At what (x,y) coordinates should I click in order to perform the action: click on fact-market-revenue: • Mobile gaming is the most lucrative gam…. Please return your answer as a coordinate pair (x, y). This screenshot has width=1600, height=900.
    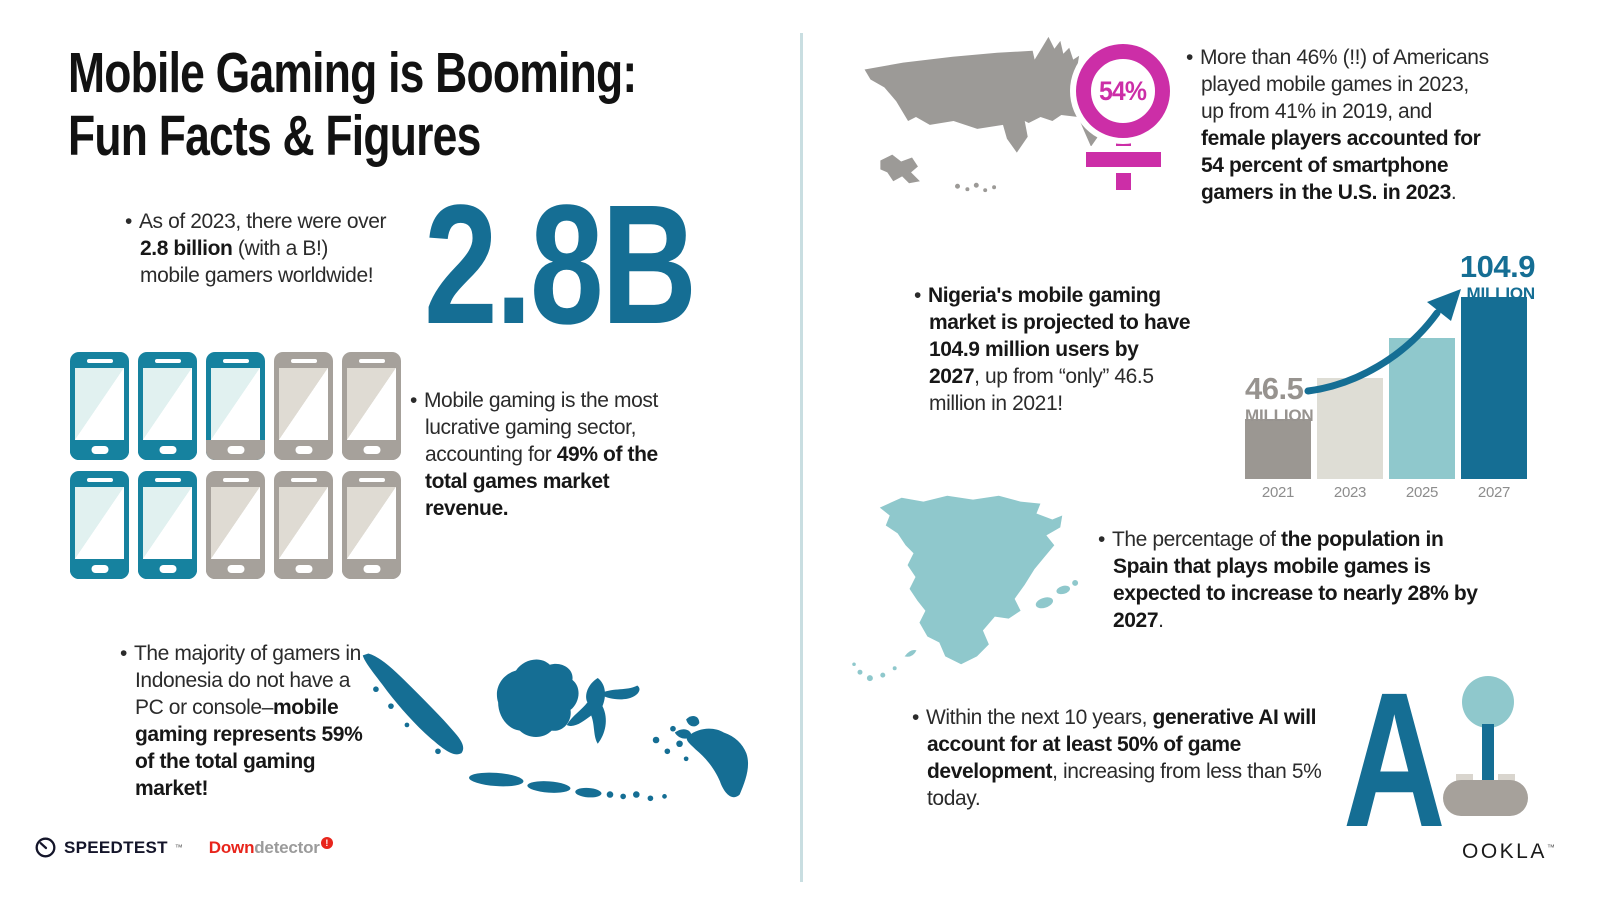
    Looking at the image, I should click on (534, 454).